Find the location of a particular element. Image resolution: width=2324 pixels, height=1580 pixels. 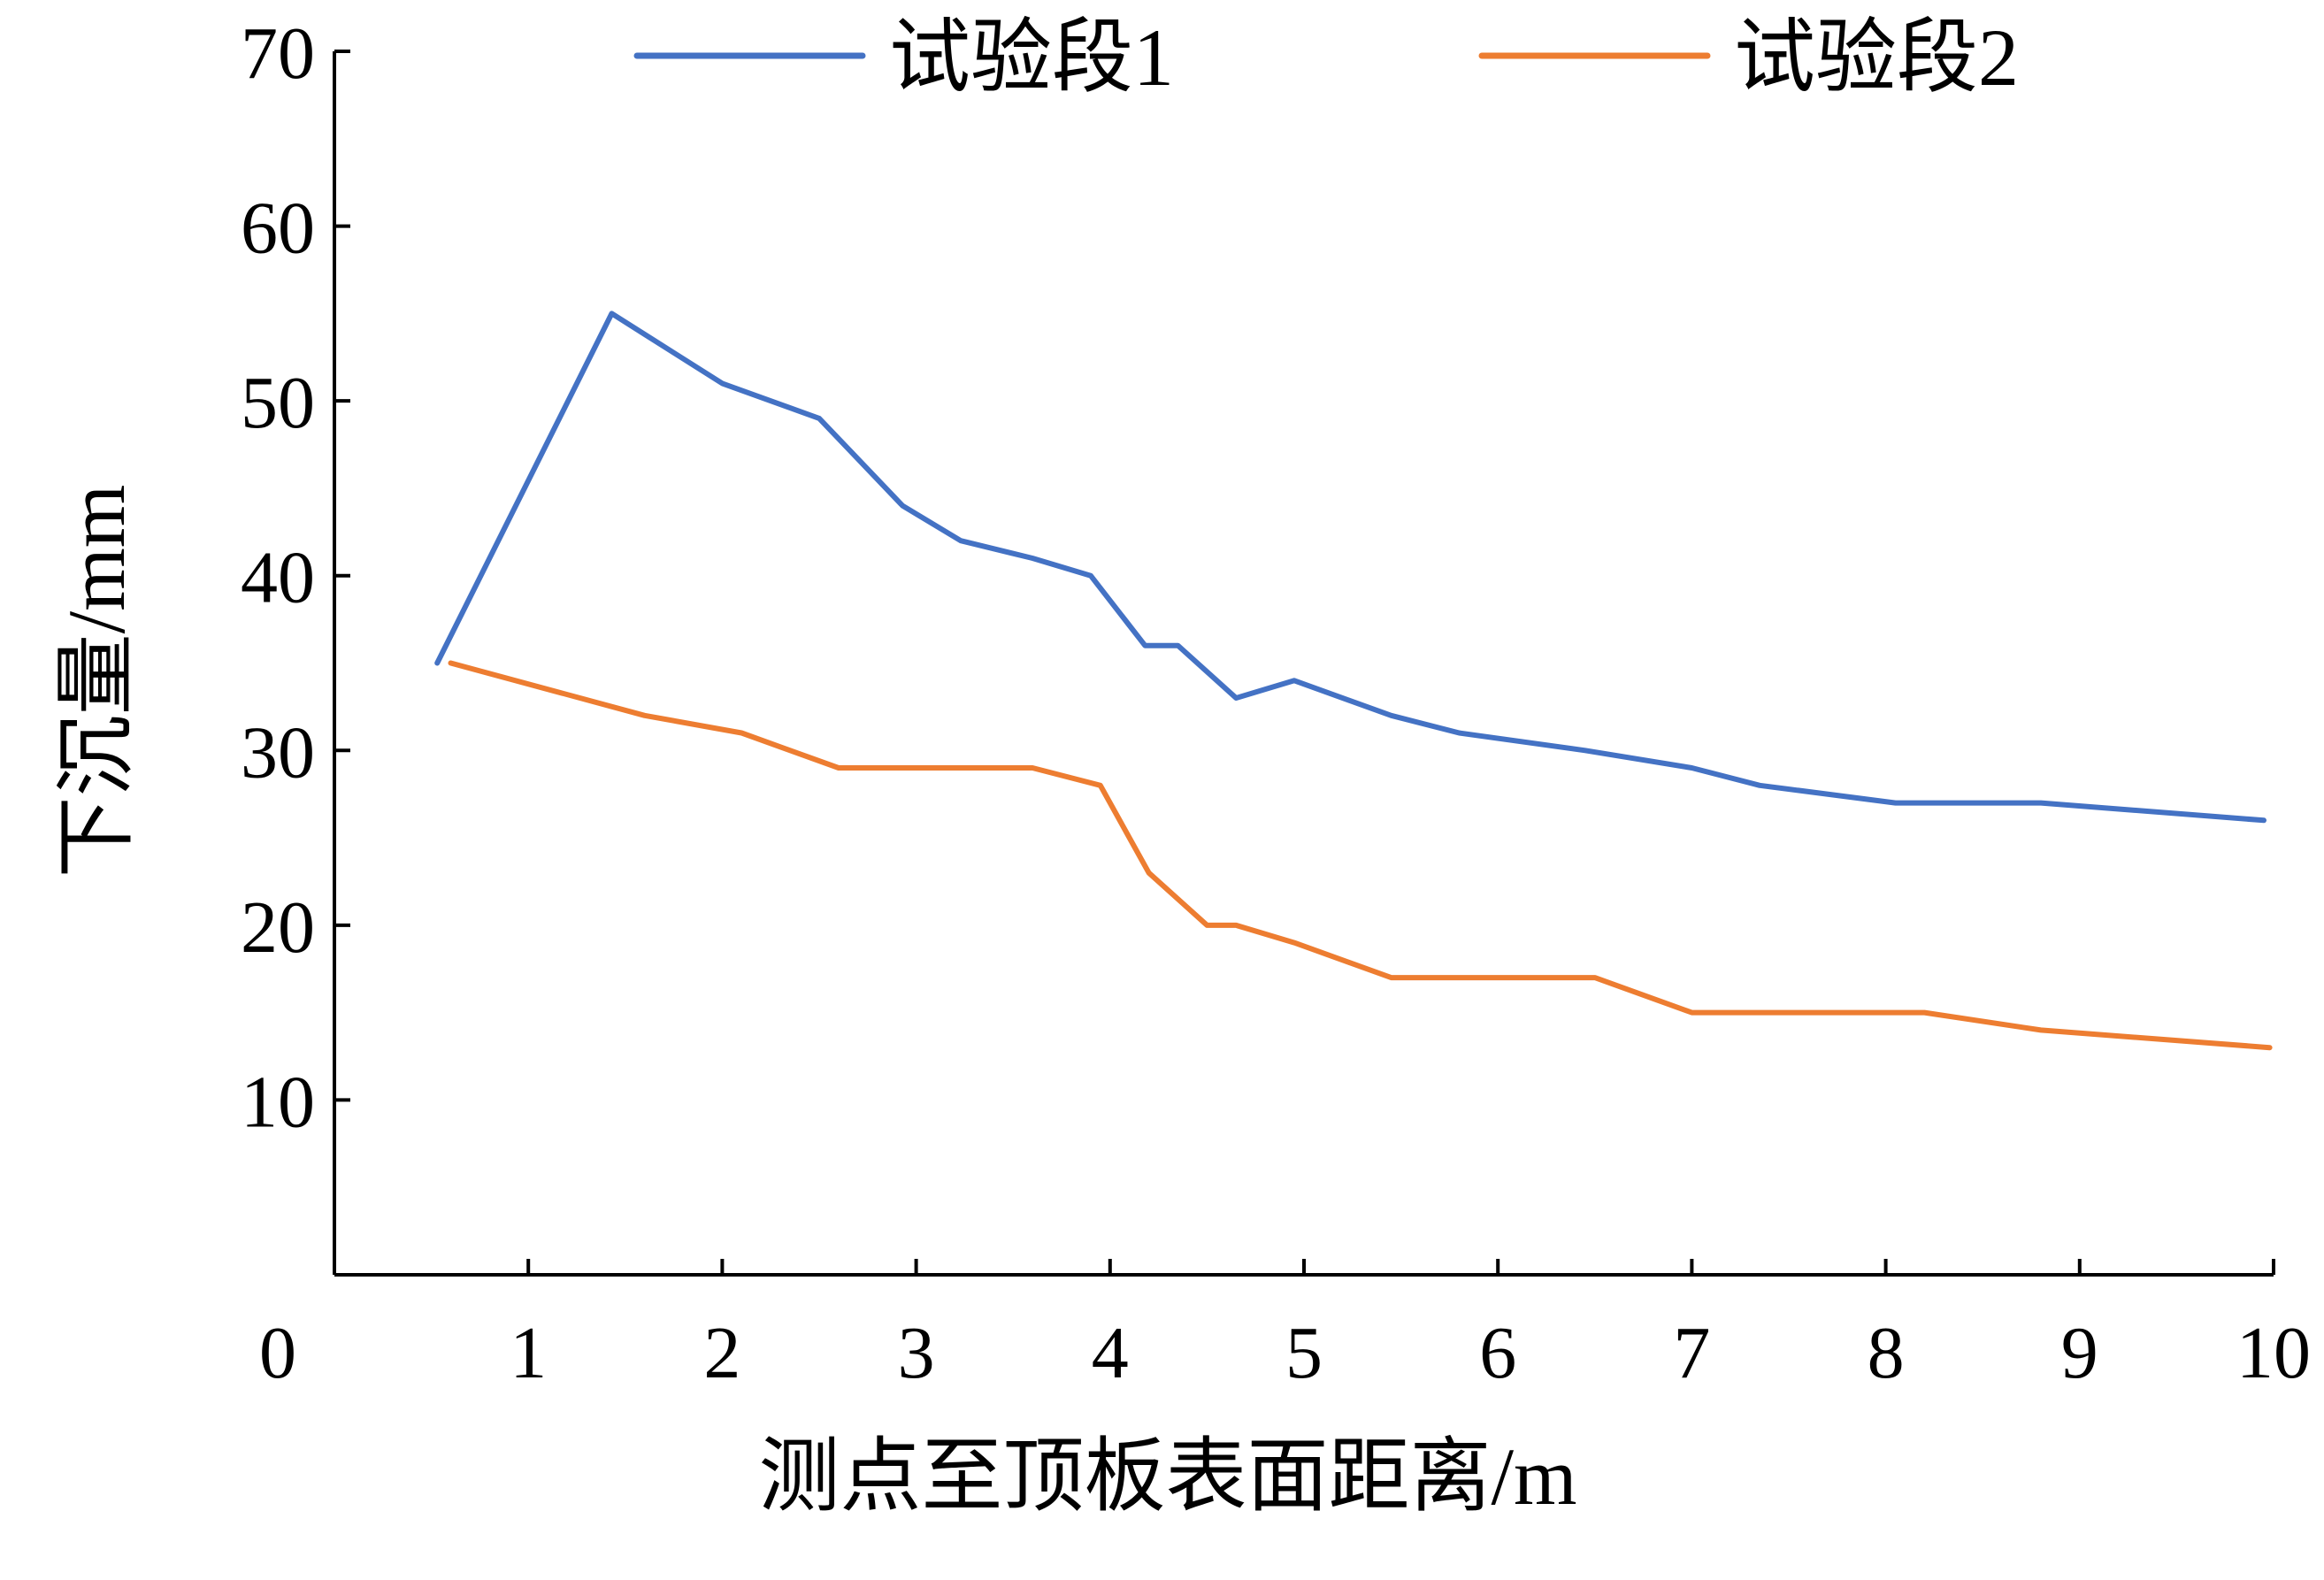

x-tick-label: 8 is located at coordinates (1886, 1353).